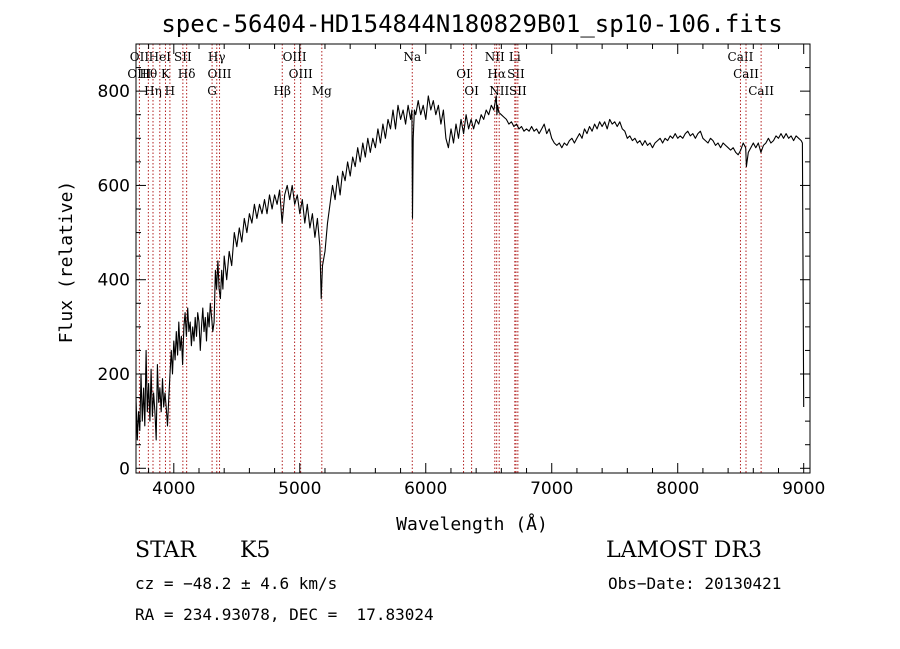 The height and width of the screenshot is (649, 900). Describe the element at coordinates (551, 489) in the screenshot. I see `x-tick-label: 7000` at that location.